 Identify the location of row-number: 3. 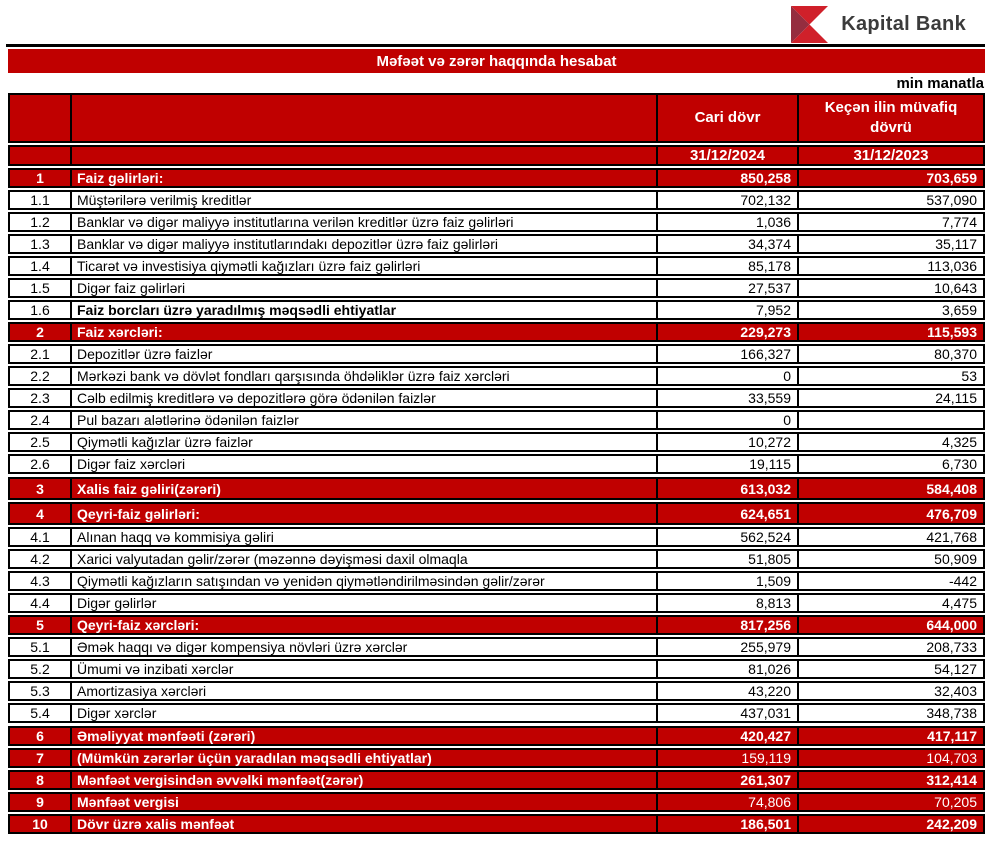
(41, 488).